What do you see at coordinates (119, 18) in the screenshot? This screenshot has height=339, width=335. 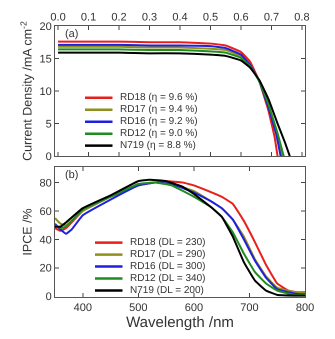 I see `x-tick-label: 0.2` at bounding box center [119, 18].